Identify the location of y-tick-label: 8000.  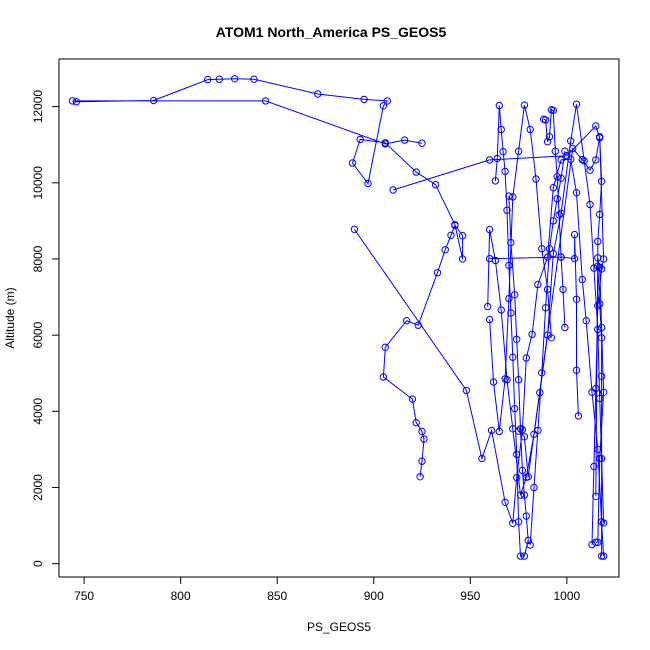
(38, 258).